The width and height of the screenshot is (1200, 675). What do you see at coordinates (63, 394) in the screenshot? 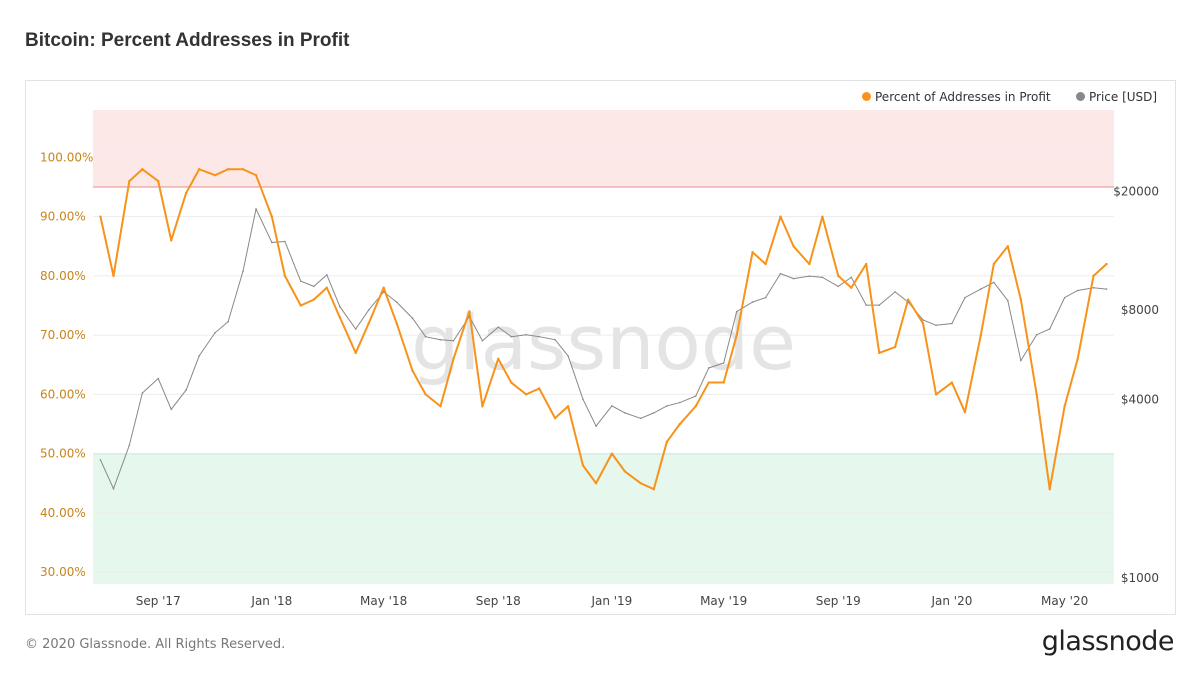
I see `y-left-tick-label: 60.00%` at bounding box center [63, 394].